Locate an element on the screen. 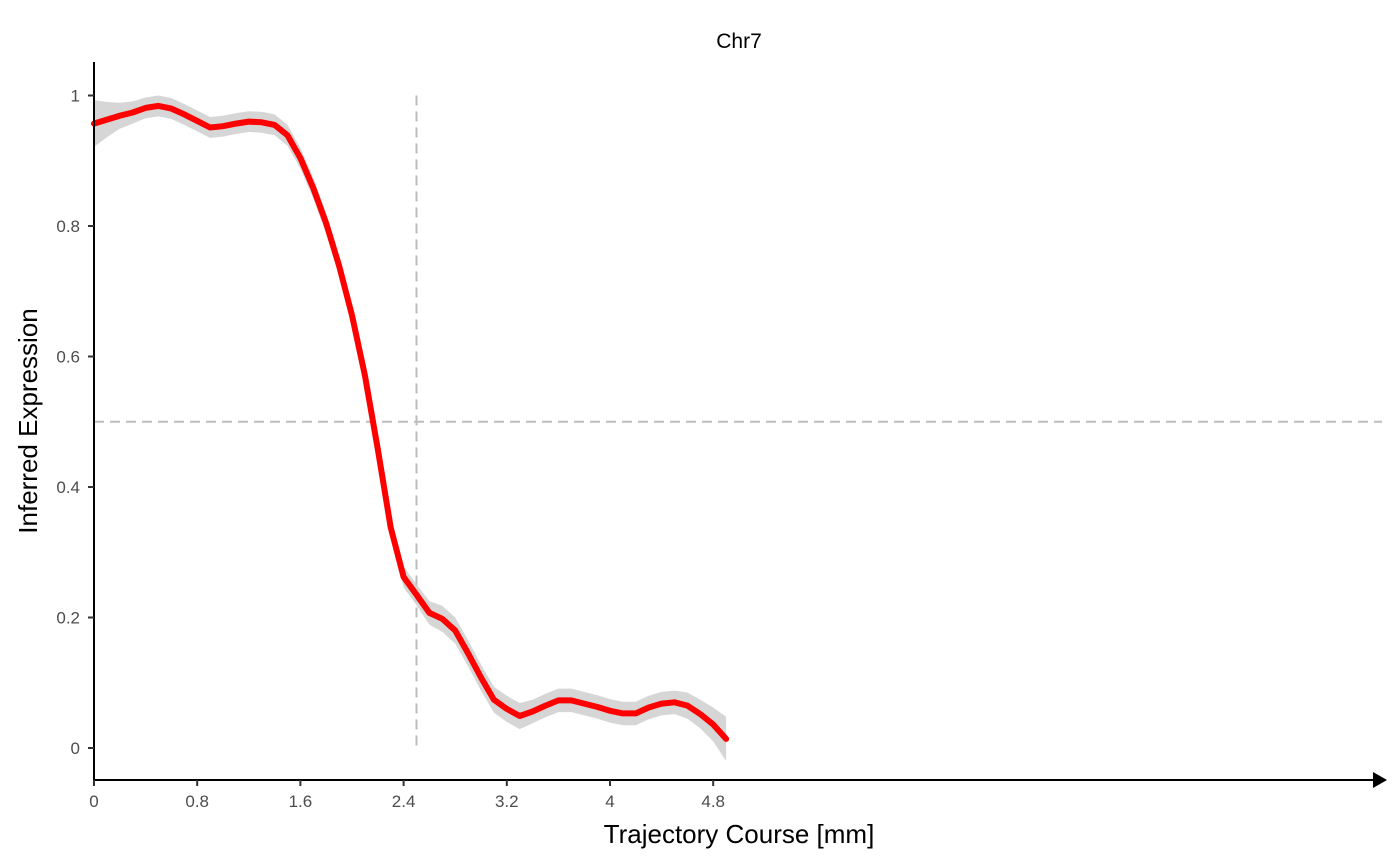  y-tick-label: 0.2 is located at coordinates (68, 618).